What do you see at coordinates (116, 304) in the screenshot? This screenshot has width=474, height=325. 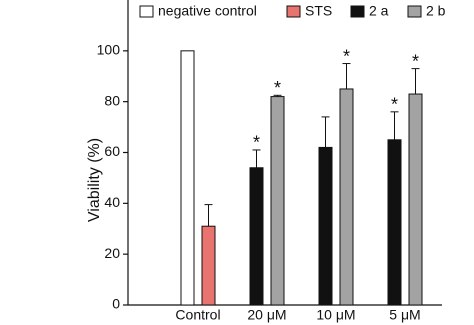 I see `y-tick-label: 0` at bounding box center [116, 304].